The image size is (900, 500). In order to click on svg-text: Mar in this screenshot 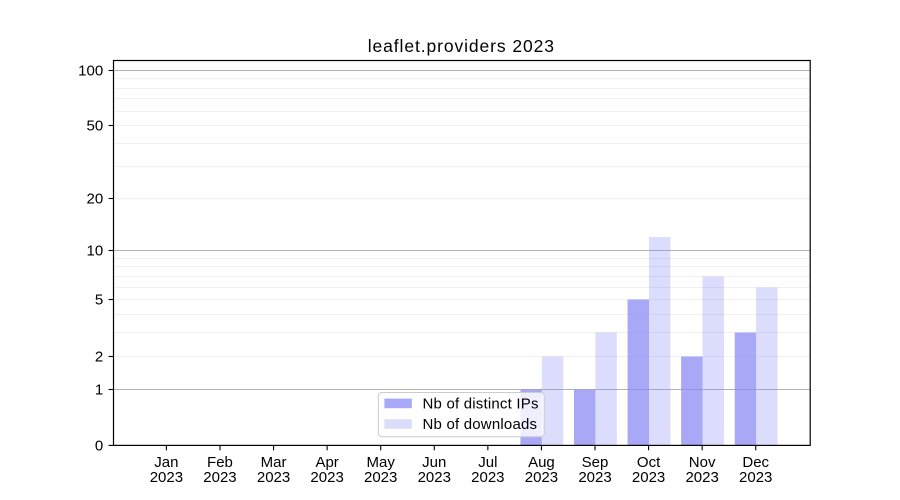, I will do `click(274, 462)`.